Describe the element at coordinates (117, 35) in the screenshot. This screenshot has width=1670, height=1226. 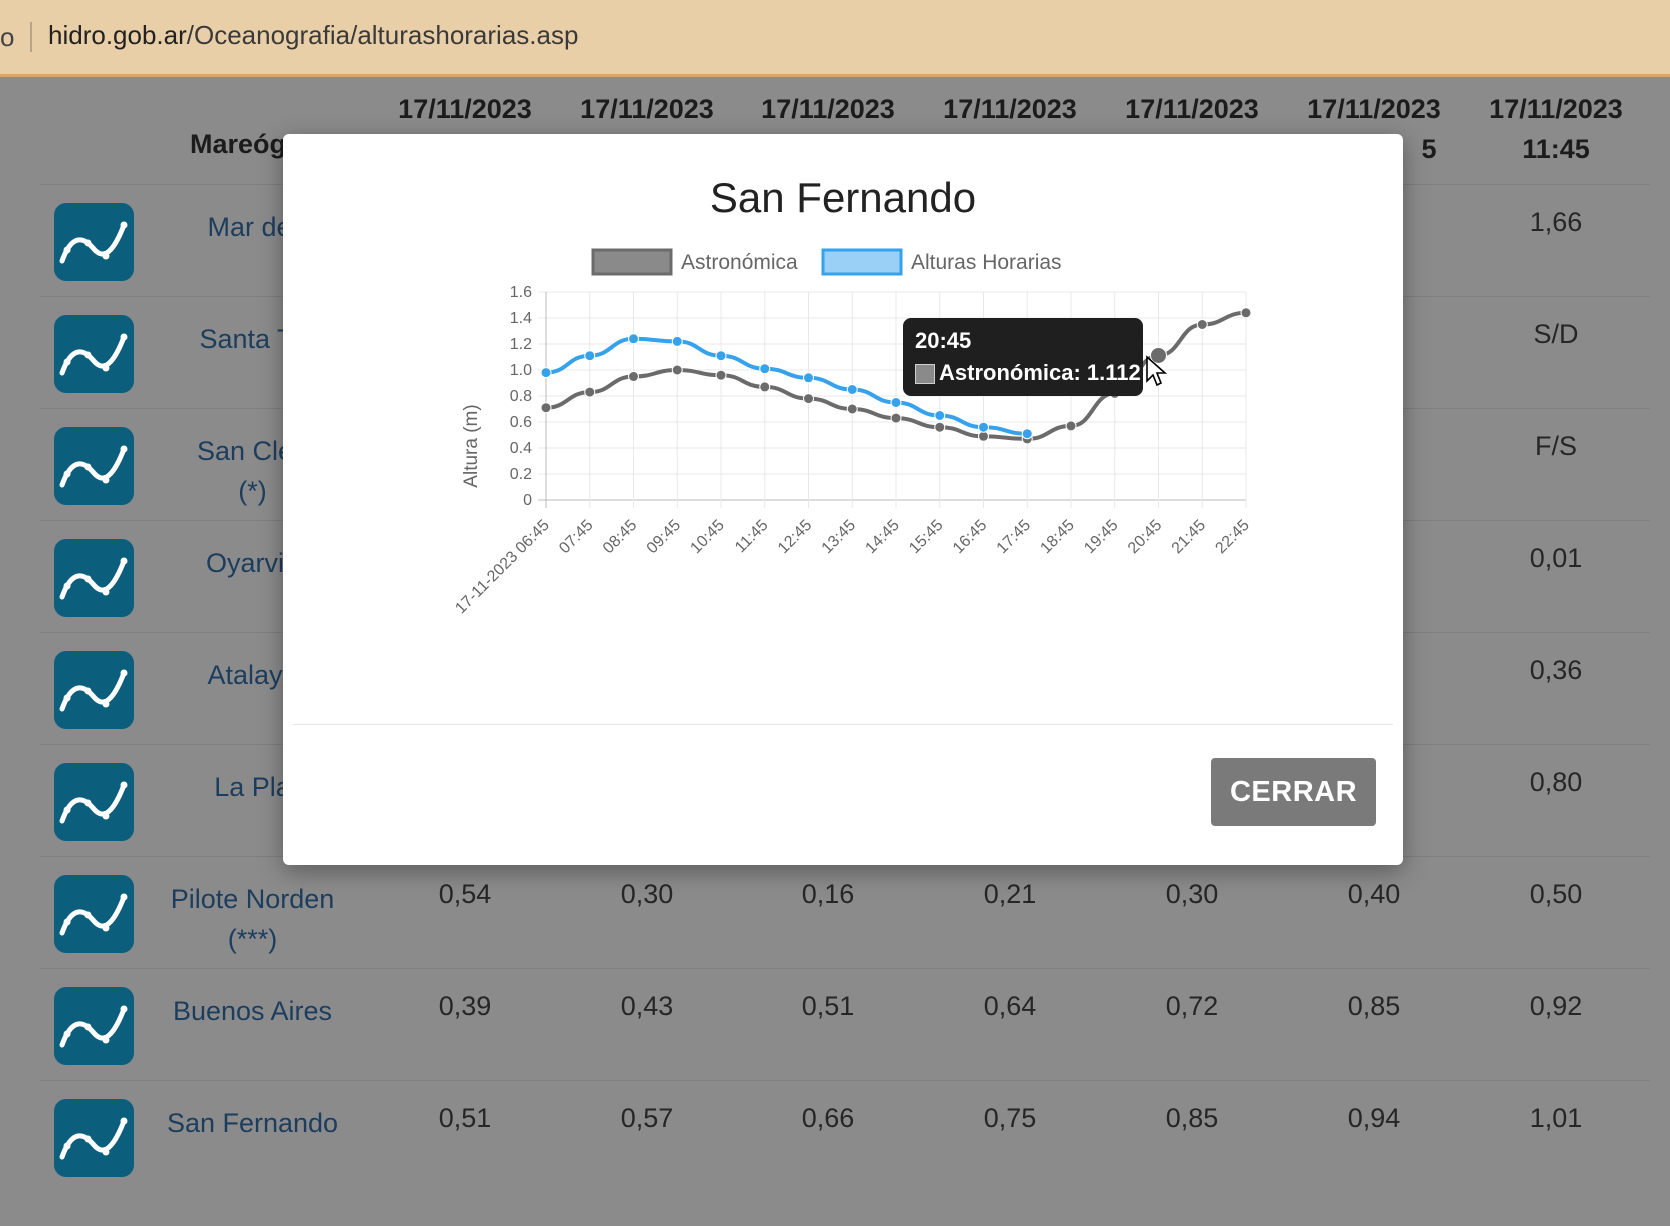
I see `url-host: hidro.gob.ar` at that location.